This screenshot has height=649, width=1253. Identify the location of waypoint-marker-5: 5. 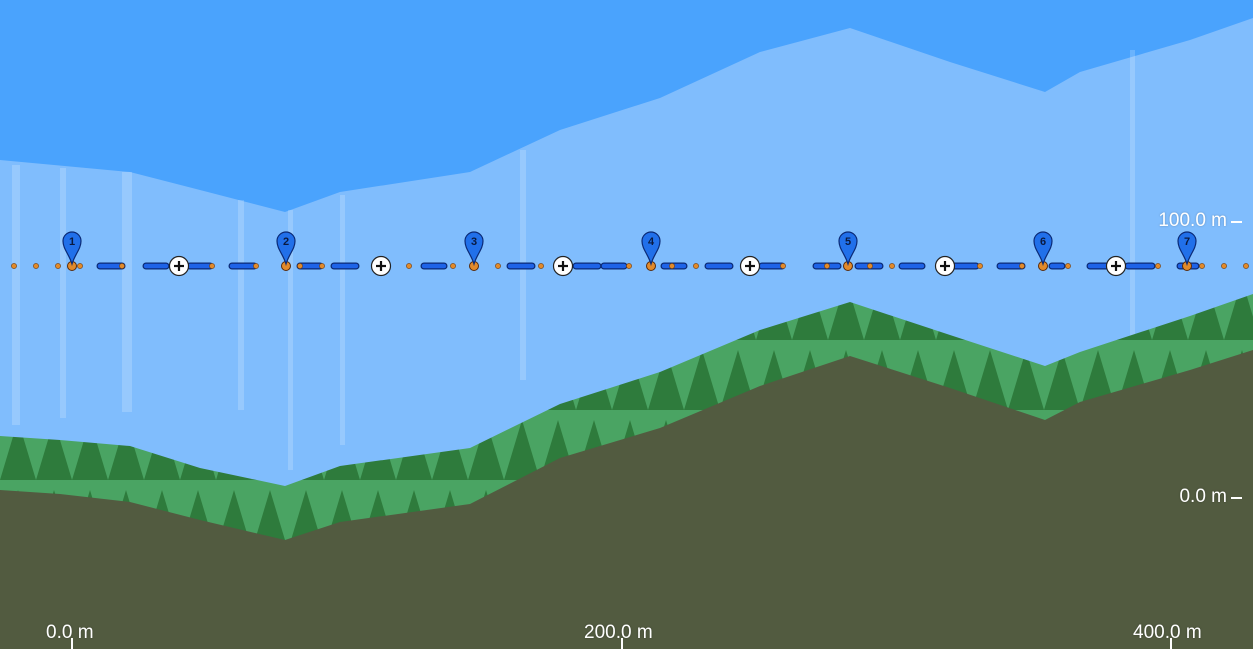
(848, 251).